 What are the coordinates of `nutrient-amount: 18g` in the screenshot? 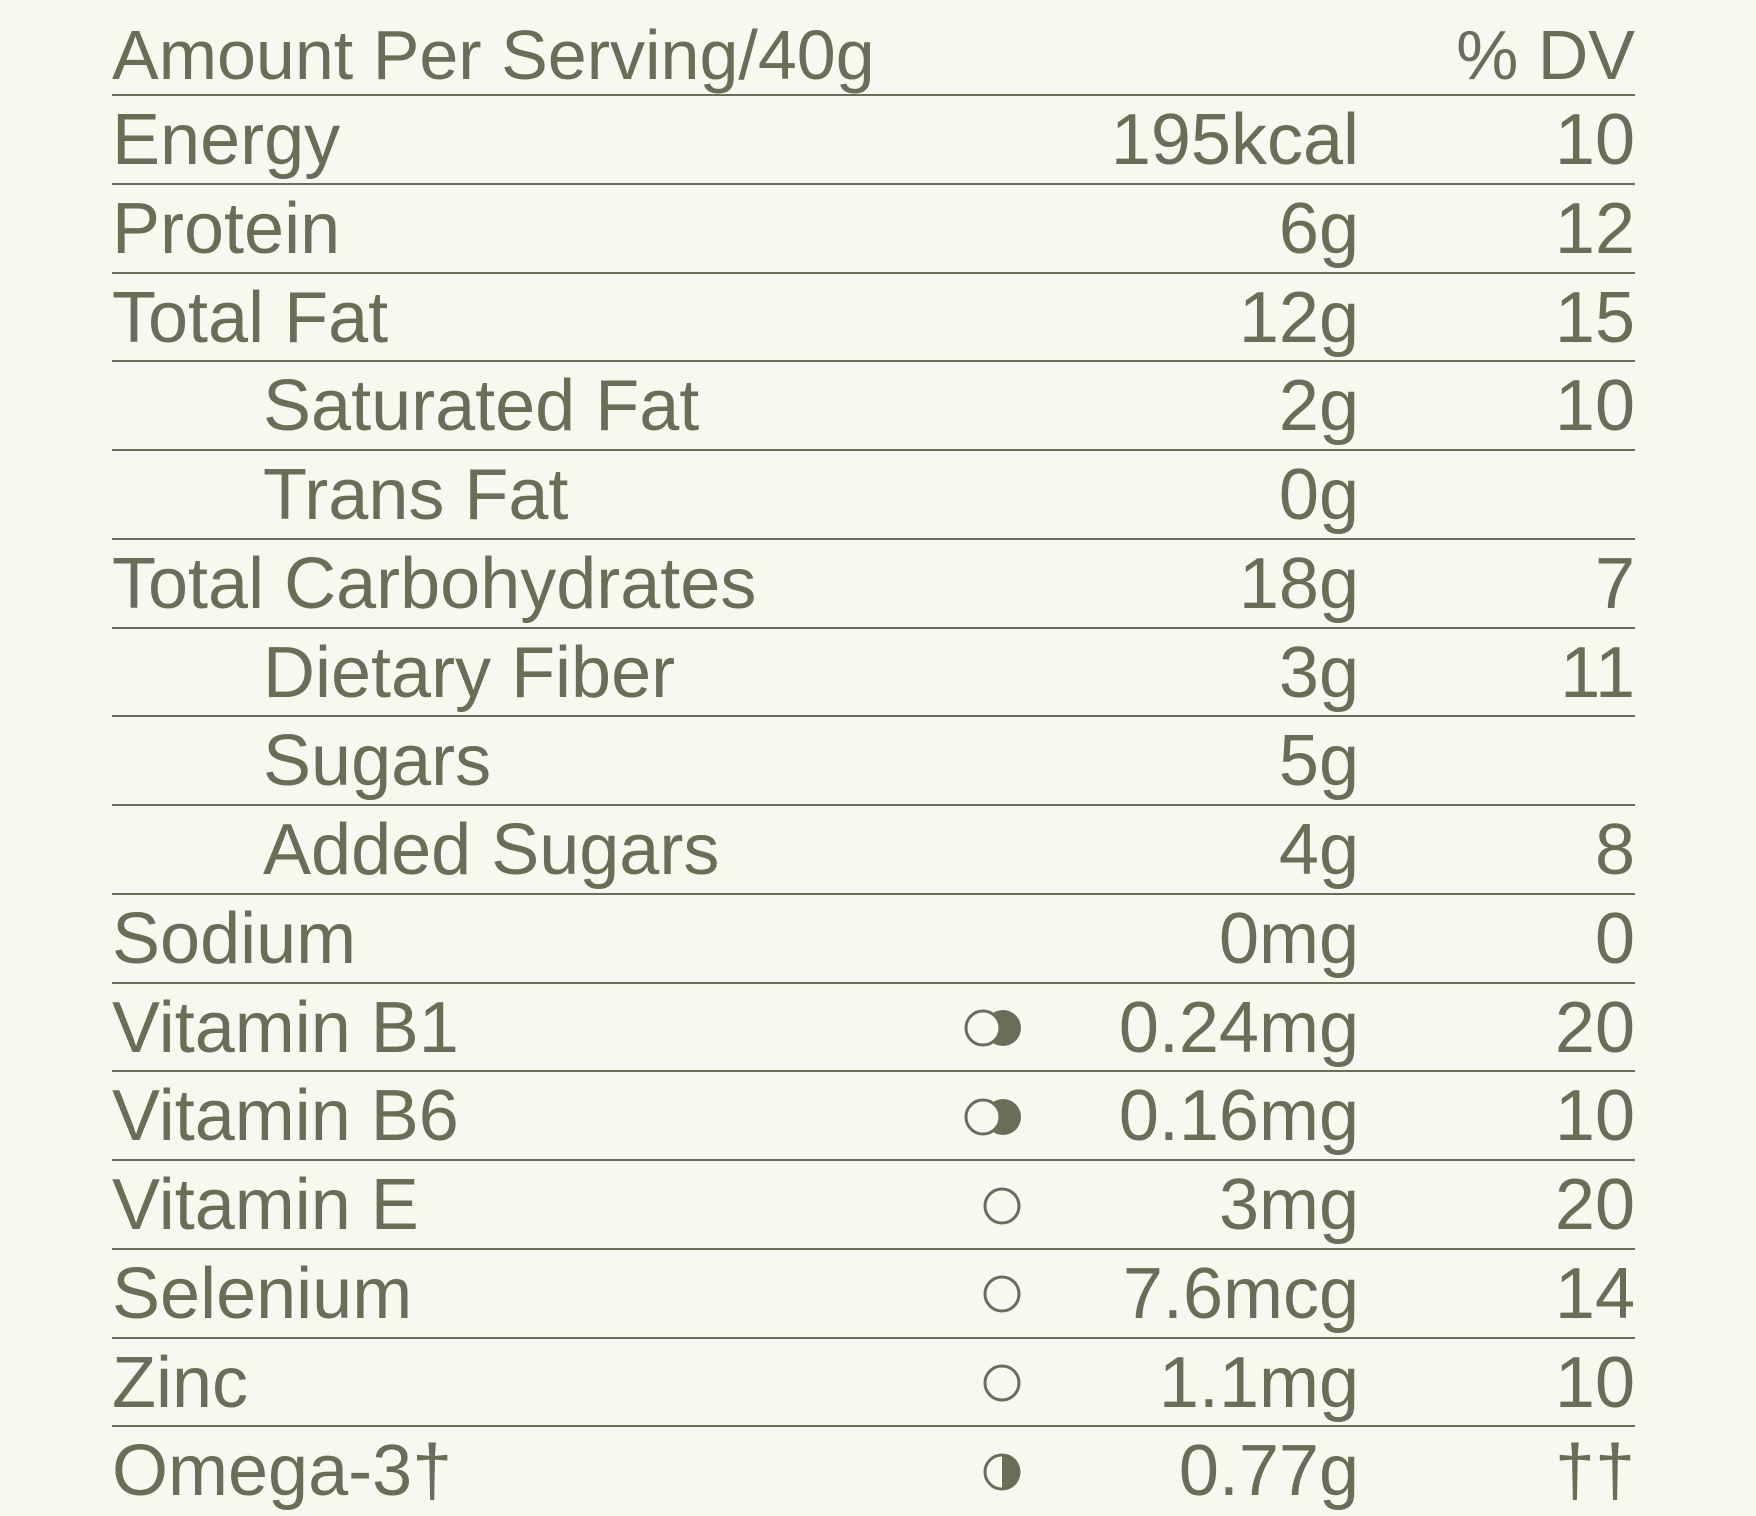 It's located at (1298, 583).